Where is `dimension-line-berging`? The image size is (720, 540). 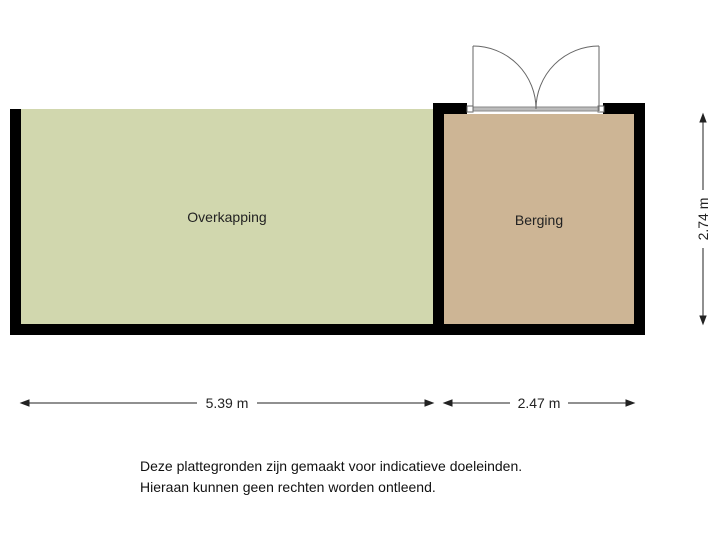 dimension-line-berging is located at coordinates (539, 403).